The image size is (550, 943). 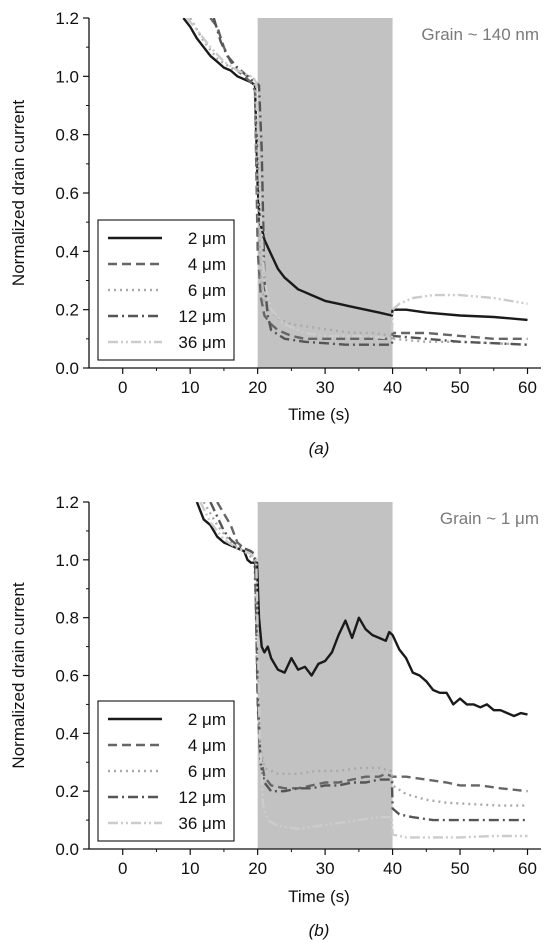 What do you see at coordinates (319, 448) in the screenshot?
I see `panel-label: (a)` at bounding box center [319, 448].